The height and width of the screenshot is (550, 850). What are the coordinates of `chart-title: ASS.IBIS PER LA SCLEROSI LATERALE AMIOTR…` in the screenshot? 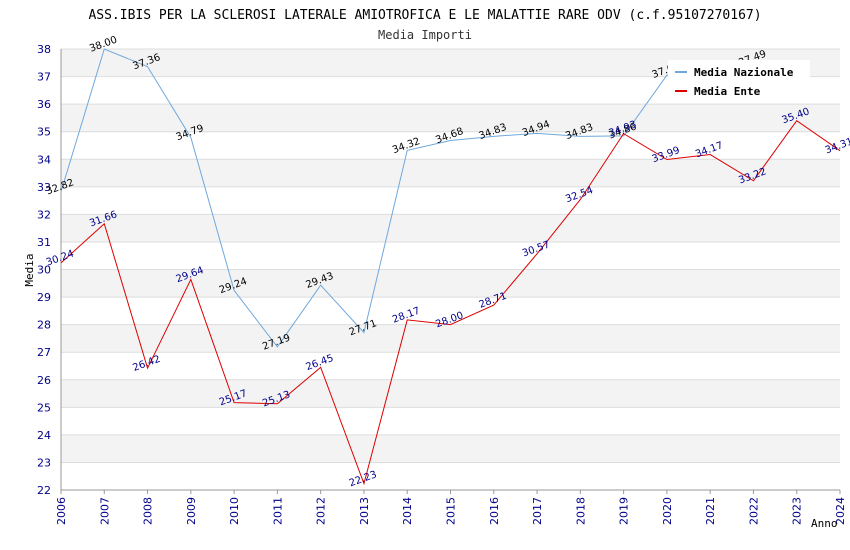 It's located at (424, 15).